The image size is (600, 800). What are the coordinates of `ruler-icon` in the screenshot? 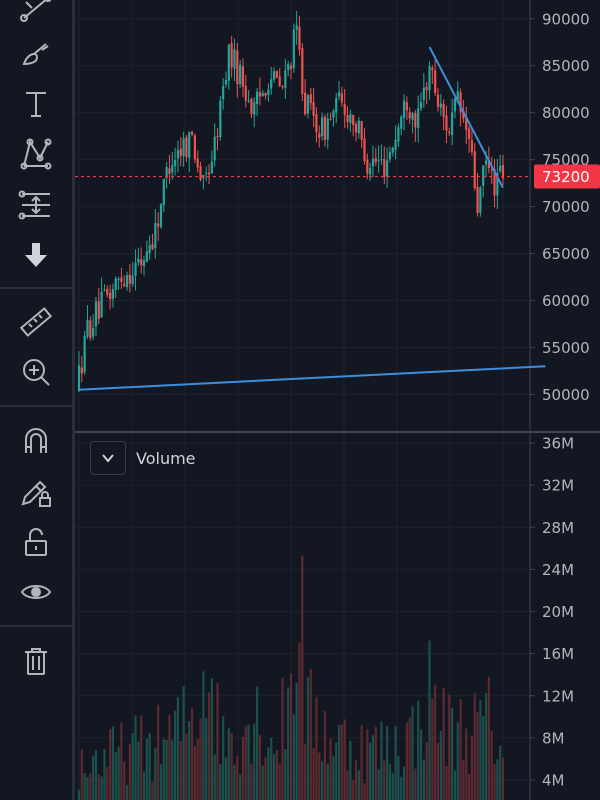 It's located at (36, 322).